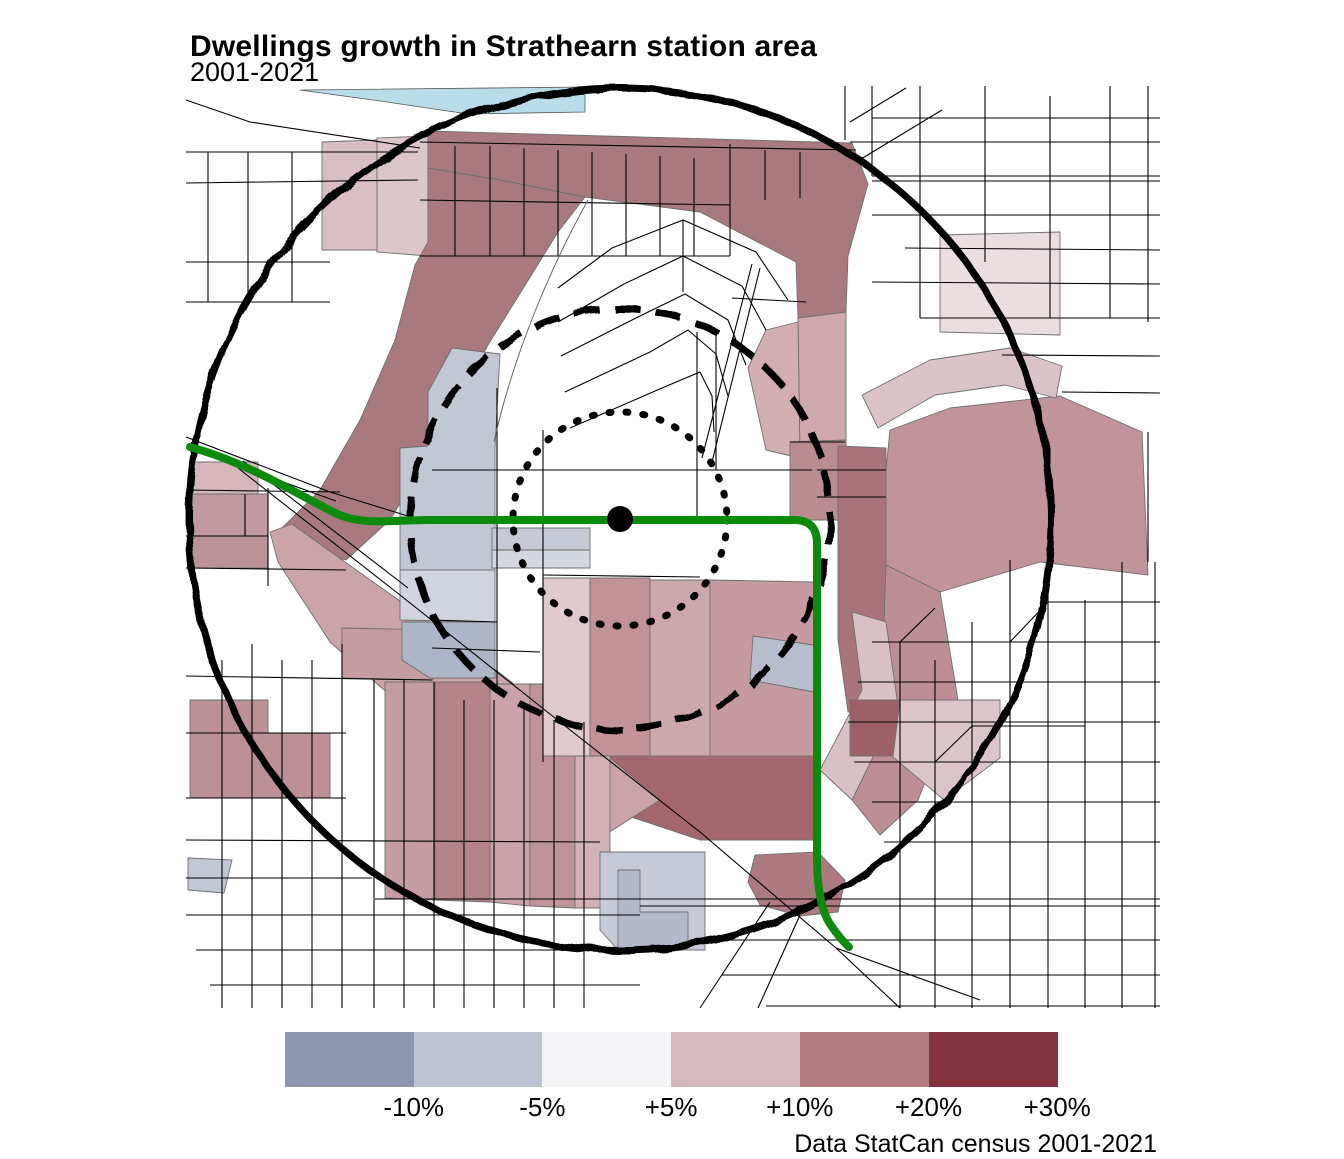 This screenshot has height=1159, width=1344. I want to click on region-east-wedge, so click(1017, 494).